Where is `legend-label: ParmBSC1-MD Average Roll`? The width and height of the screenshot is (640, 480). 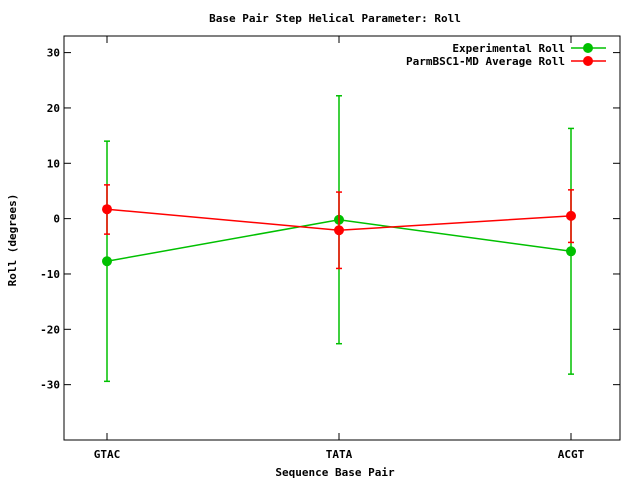 legend-label: ParmBSC1-MD Average Roll is located at coordinates (485, 61).